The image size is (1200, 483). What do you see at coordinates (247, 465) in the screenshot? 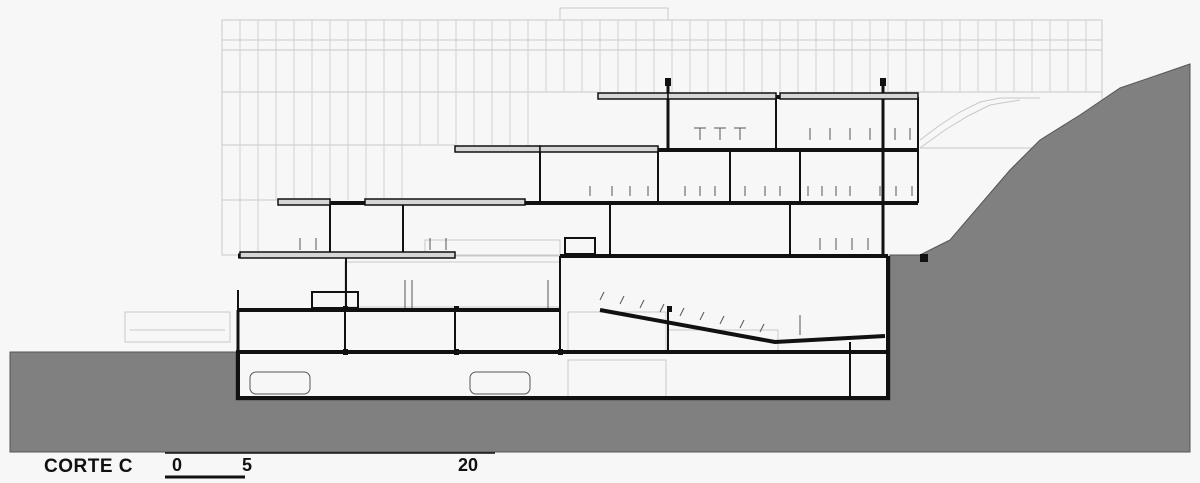
I see `scale-tick-5: 5` at bounding box center [247, 465].